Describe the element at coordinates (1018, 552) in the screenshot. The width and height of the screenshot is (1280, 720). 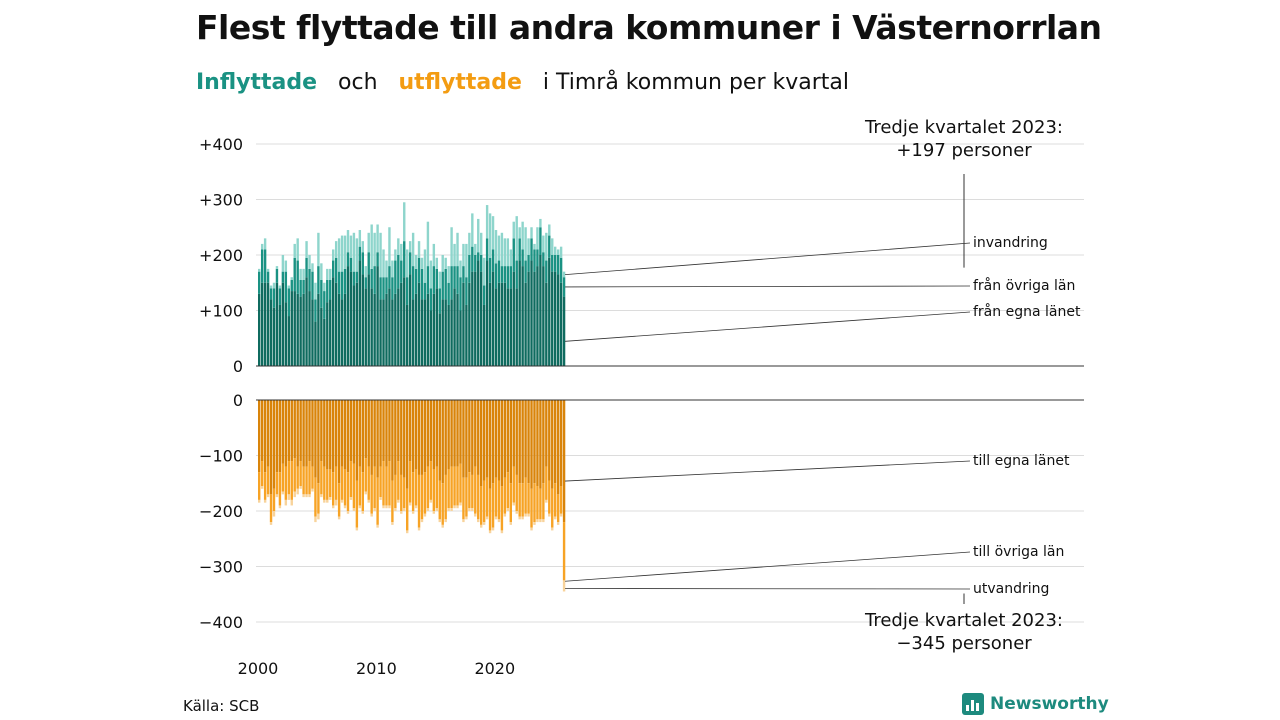
I see `legend-bottom-label: till övriga län` at that location.